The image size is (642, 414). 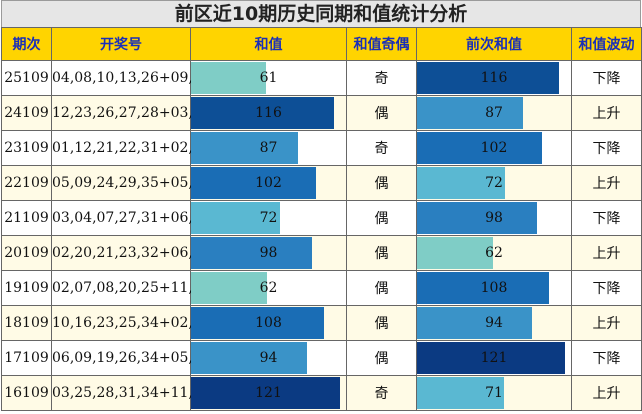 I want to click on sum-cell: 87, so click(x=268, y=148).